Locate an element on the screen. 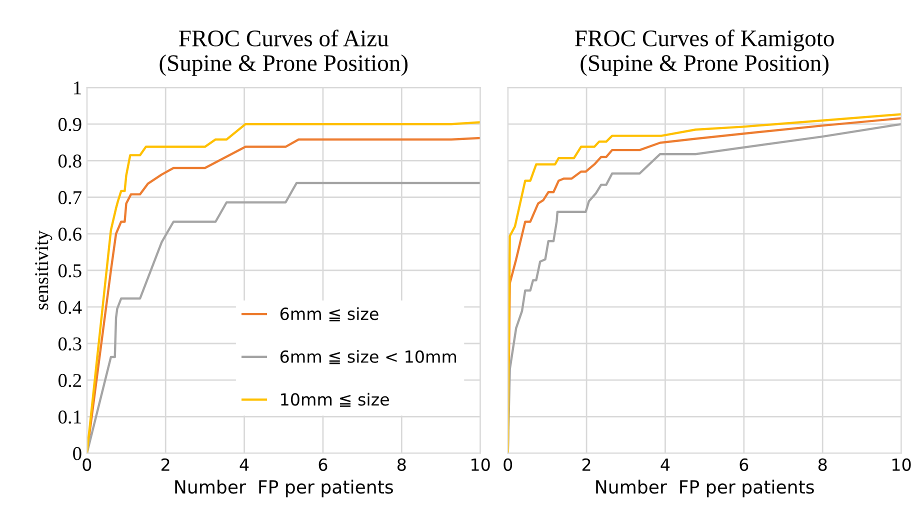 The image size is (915, 515). legend-label: 10mm ≦ size is located at coordinates (335, 399).